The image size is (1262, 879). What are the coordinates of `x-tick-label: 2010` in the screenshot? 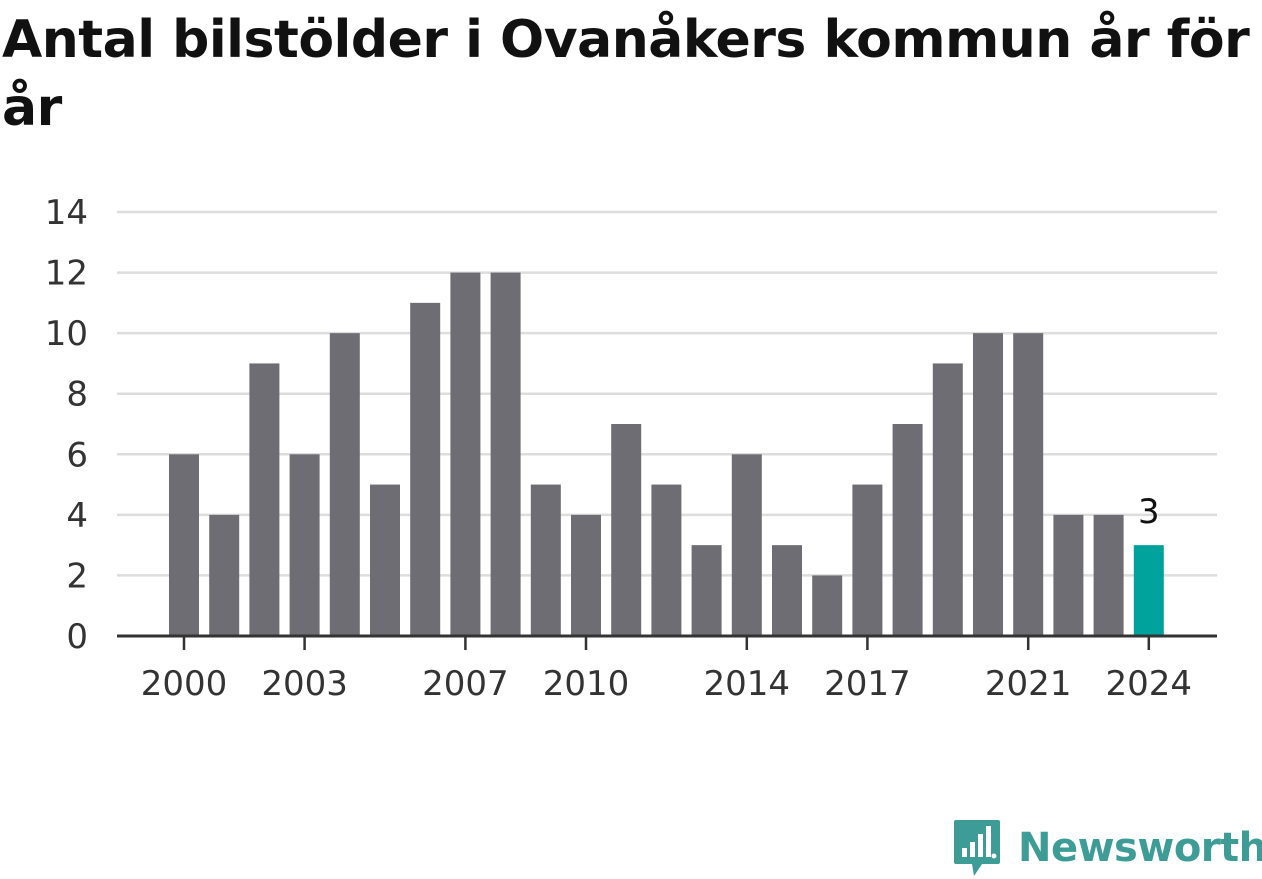 It's located at (586, 684).